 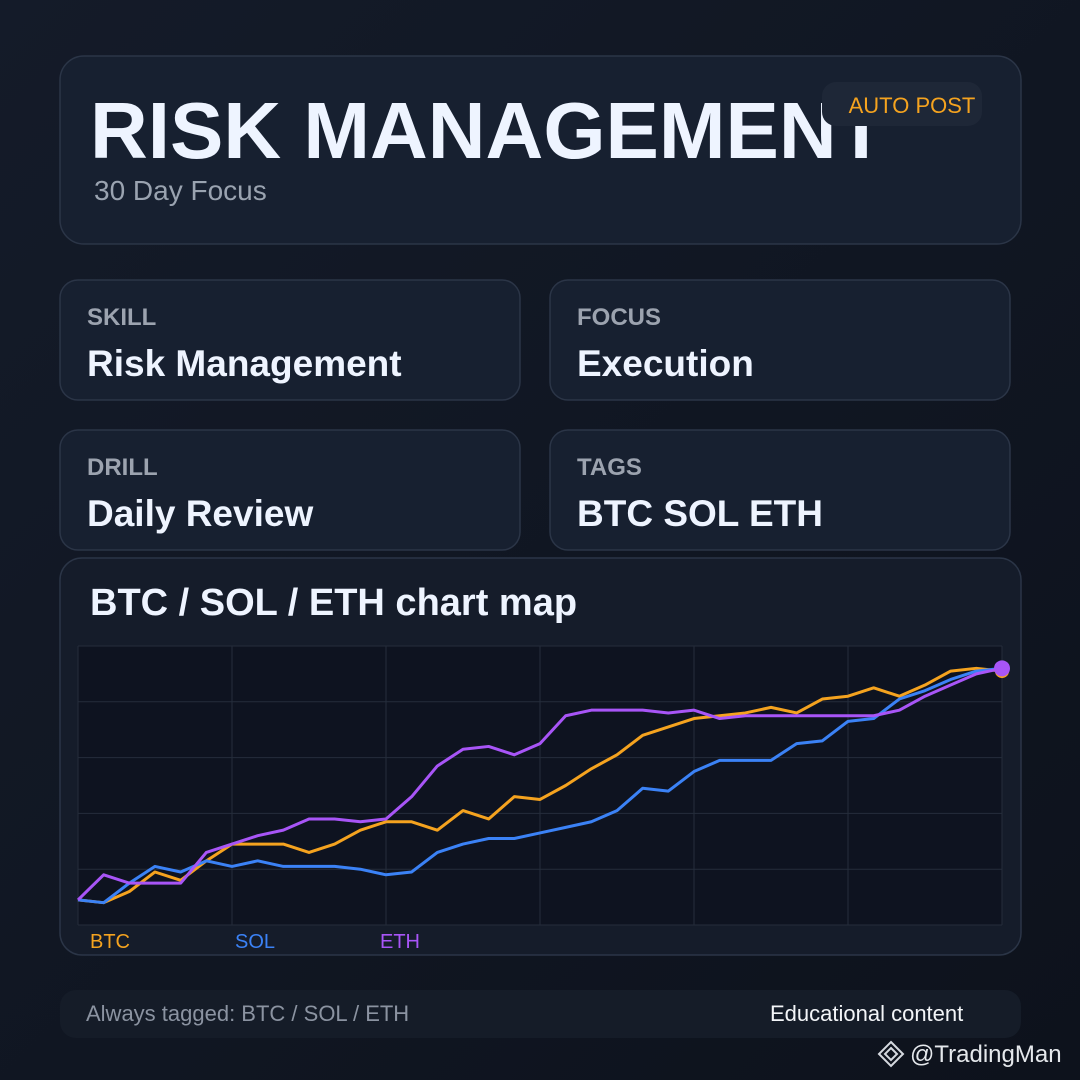 I want to click on title: RISK MANAGEMENT, so click(x=488, y=130).